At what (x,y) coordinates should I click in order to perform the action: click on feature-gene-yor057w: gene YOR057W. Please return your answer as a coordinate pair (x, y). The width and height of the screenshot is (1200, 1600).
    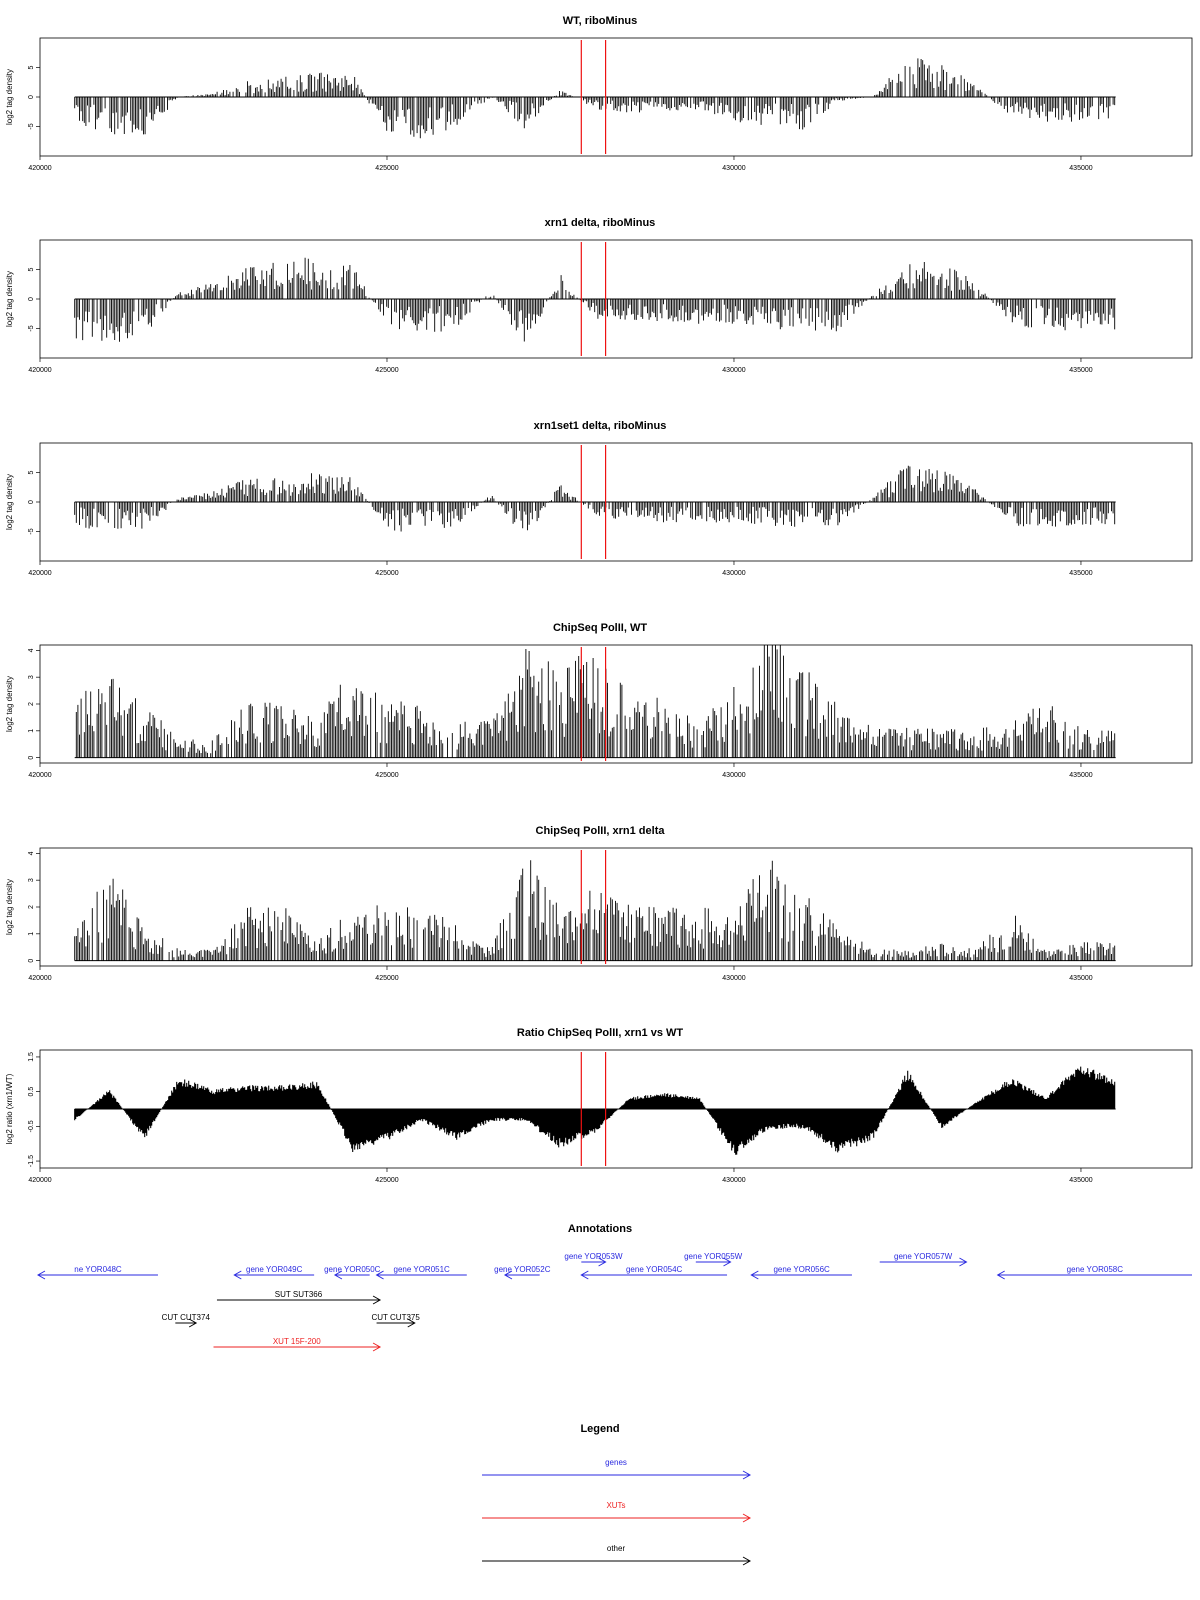
    Looking at the image, I should click on (923, 1259).